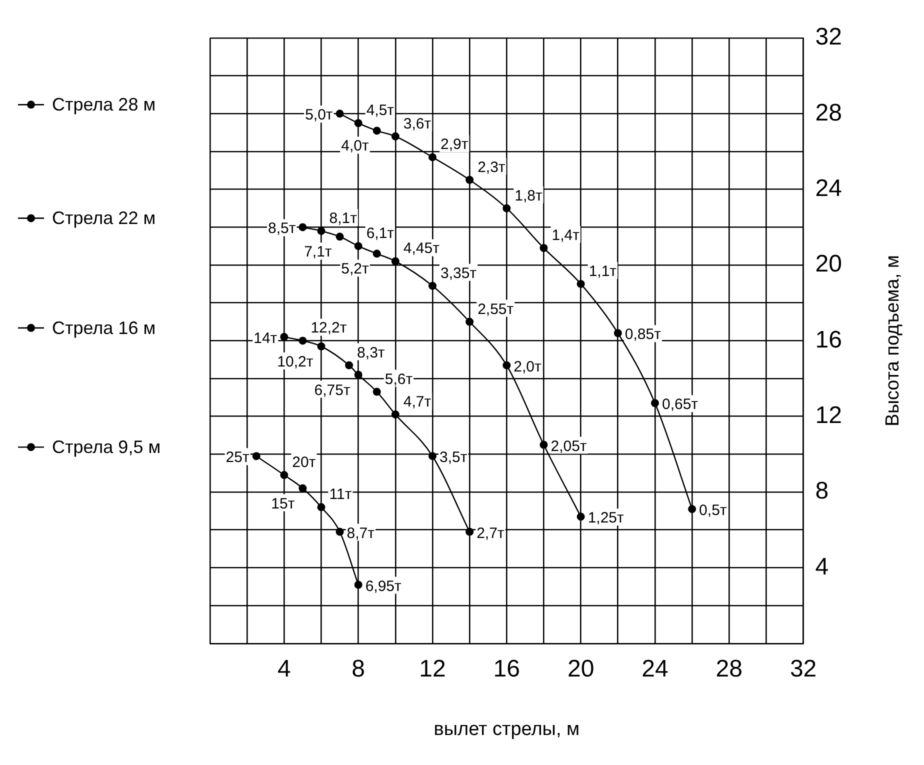  I want to click on y-tick-label: 28, so click(828, 112).